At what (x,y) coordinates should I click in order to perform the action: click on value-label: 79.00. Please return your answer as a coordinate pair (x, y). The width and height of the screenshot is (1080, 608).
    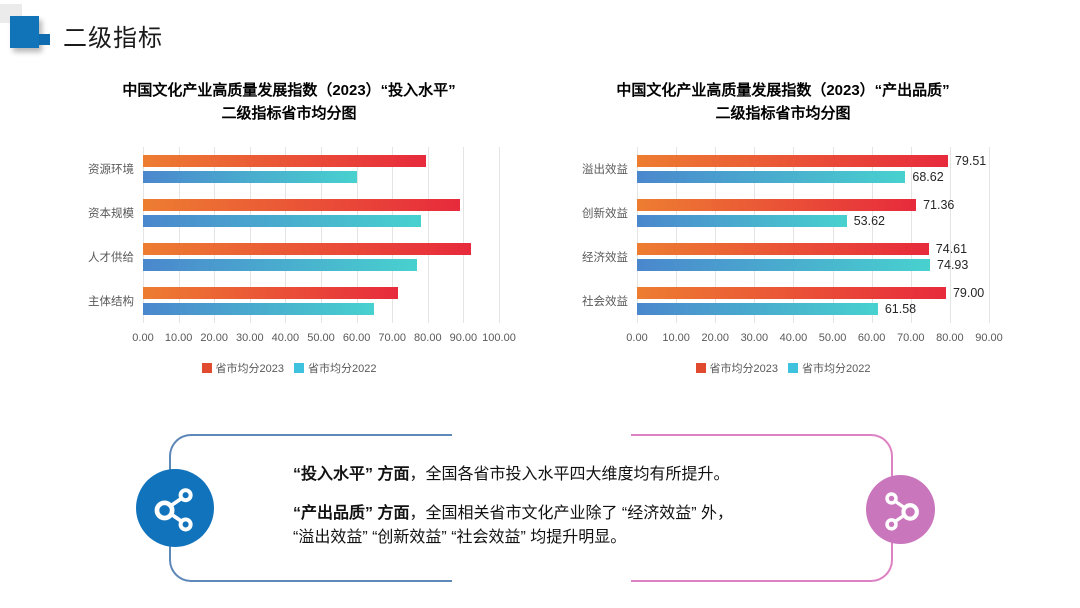
    Looking at the image, I should click on (968, 293).